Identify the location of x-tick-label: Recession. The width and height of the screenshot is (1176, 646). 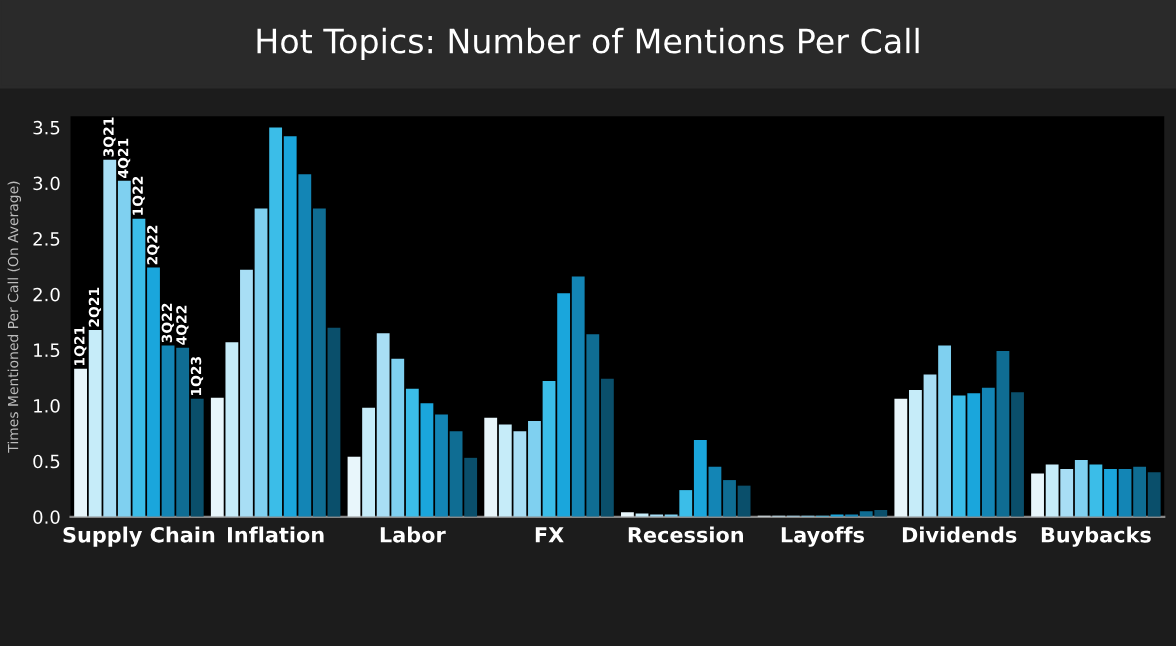
(685, 534).